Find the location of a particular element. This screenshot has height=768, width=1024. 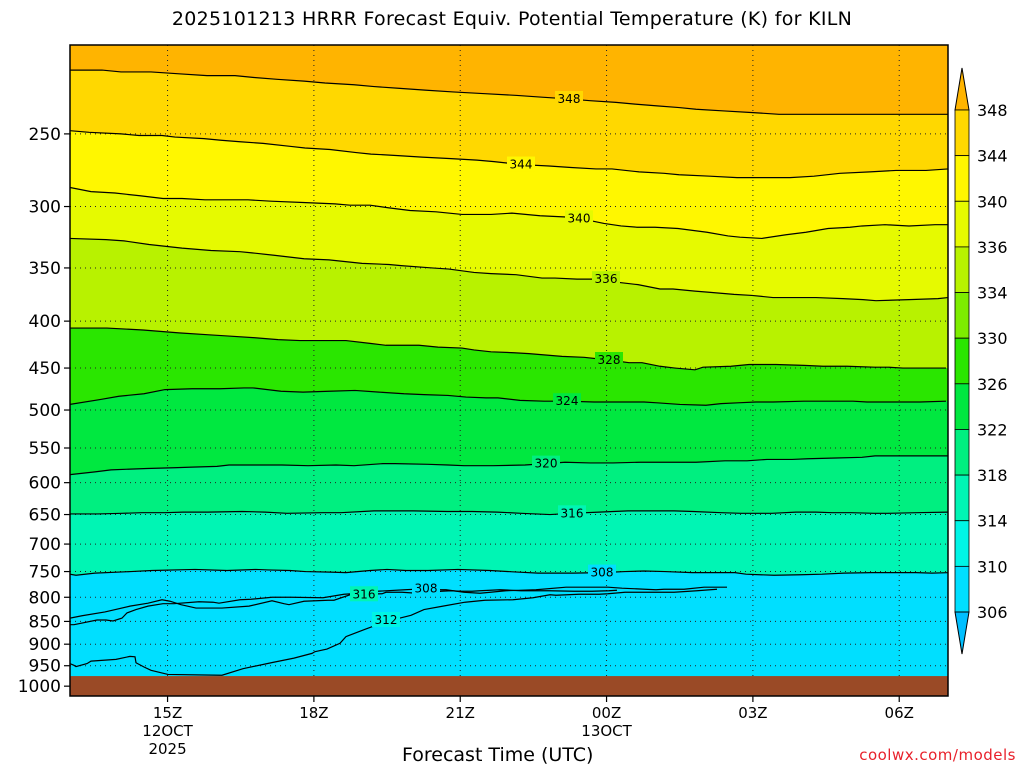

y-tick-label-250: 250 is located at coordinates (45, 135).